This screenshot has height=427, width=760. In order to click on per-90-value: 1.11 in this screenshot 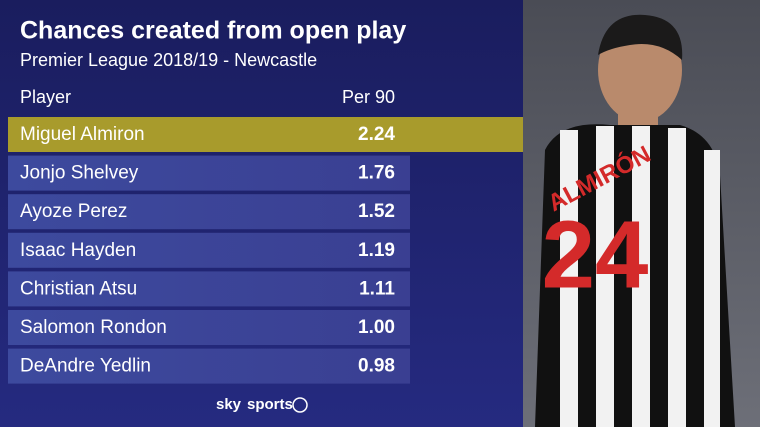, I will do `click(377, 288)`.